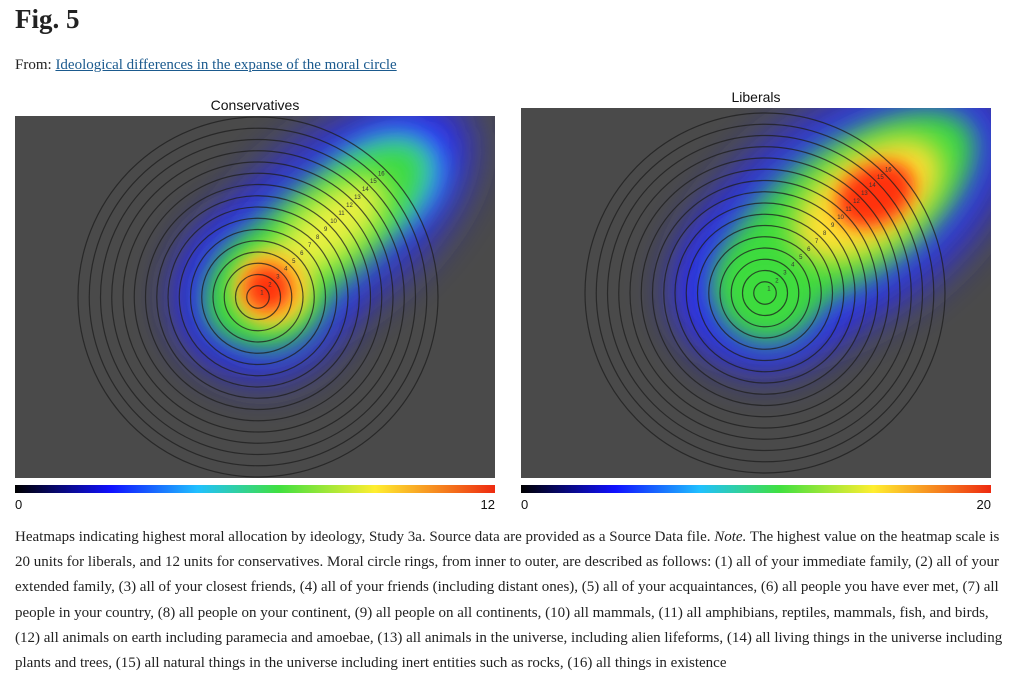  Describe the element at coordinates (755, 97) in the screenshot. I see `panel-title: Liberals` at that location.